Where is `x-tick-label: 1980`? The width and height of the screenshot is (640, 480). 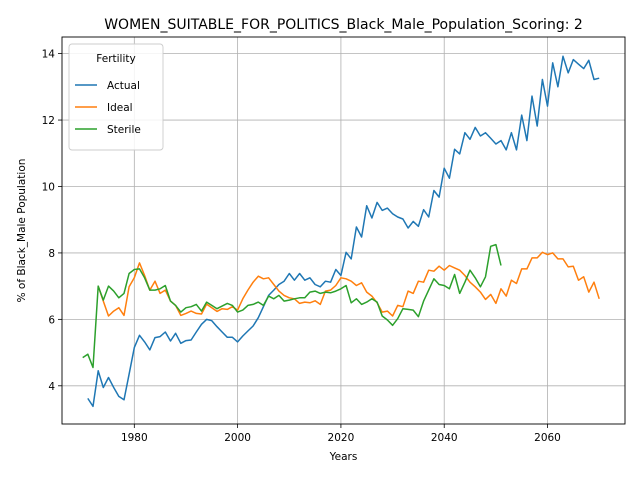
x-tick-label: 1980 is located at coordinates (134, 438).